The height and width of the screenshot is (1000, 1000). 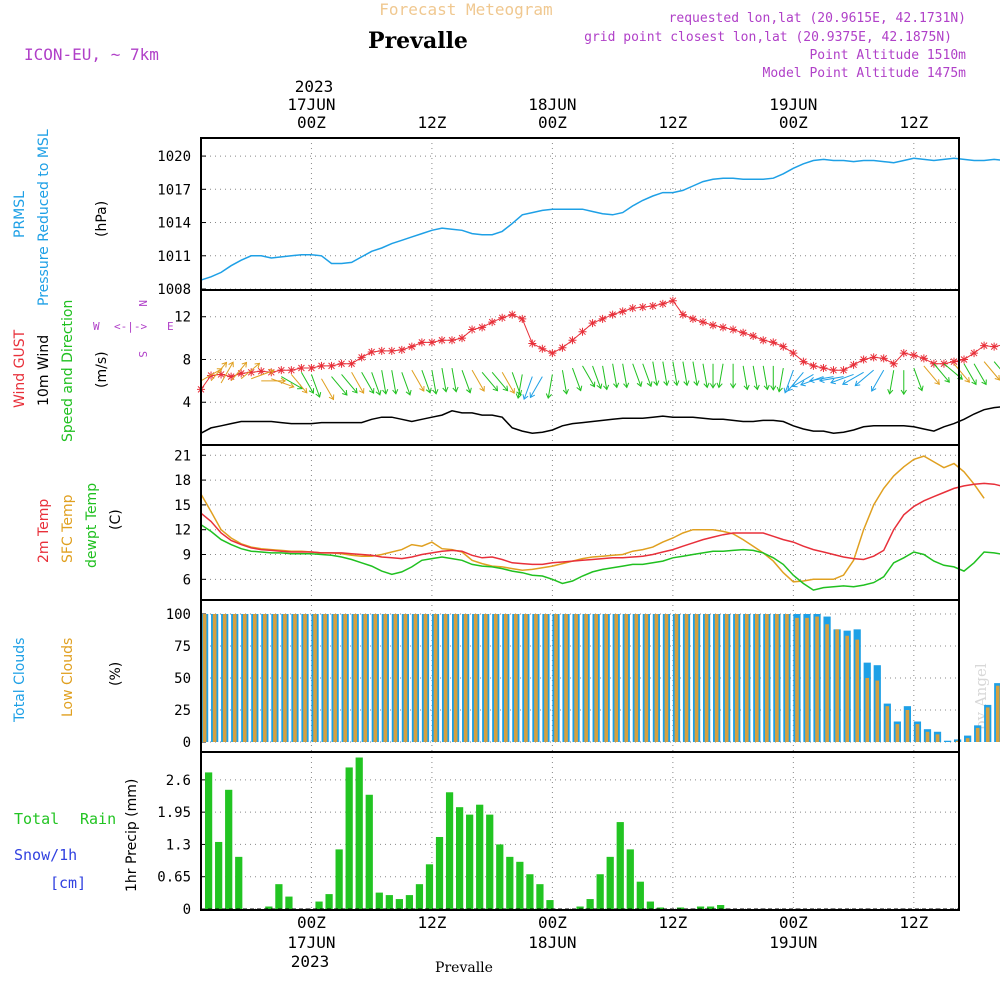 I want to click on bottom-date-label: 19JUN, so click(x=793, y=942).